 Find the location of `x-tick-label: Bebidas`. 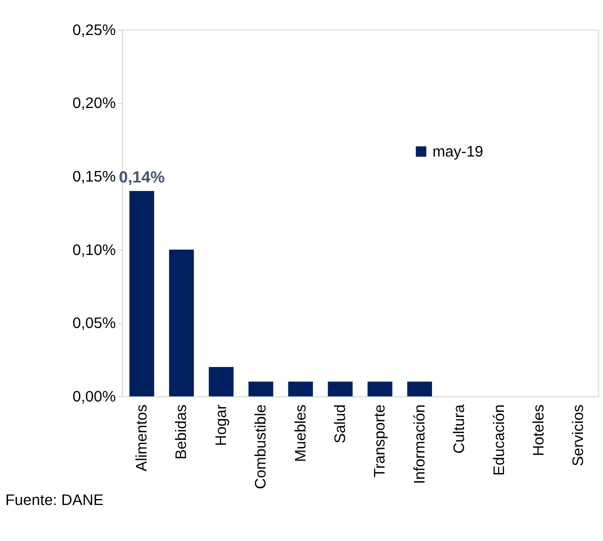

x-tick-label: Bebidas is located at coordinates (181, 432).